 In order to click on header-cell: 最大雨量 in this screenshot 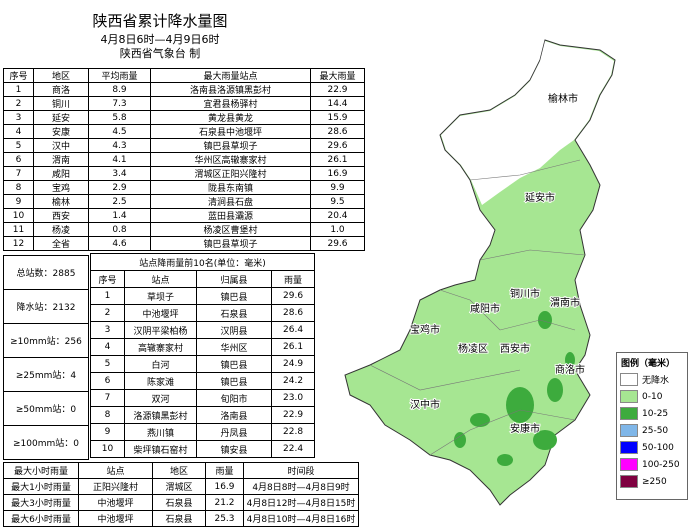, I will do `click(337, 75)`.